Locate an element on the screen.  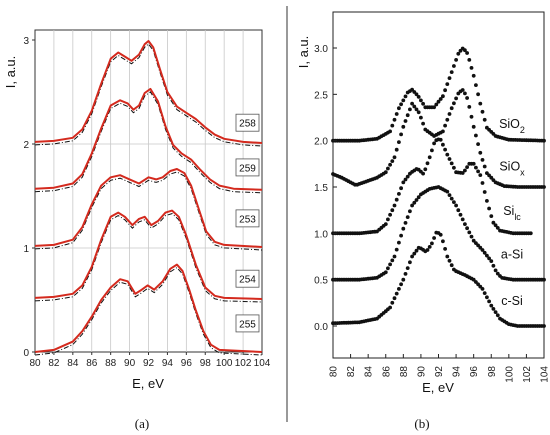
panel-caption-b: (b) is located at coordinates (421, 423).